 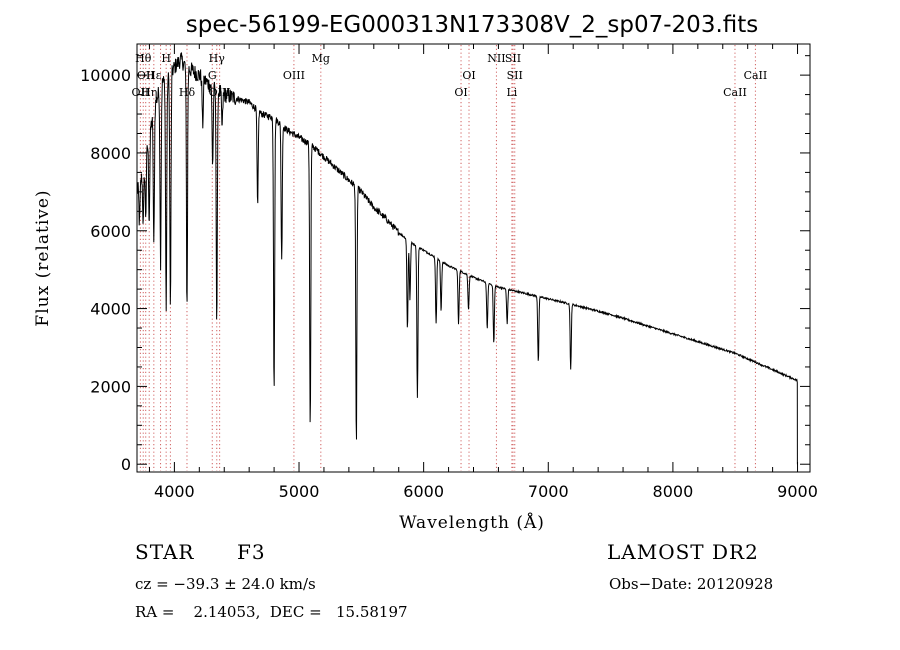 I want to click on marker-label: OII, so click(x=141, y=92).